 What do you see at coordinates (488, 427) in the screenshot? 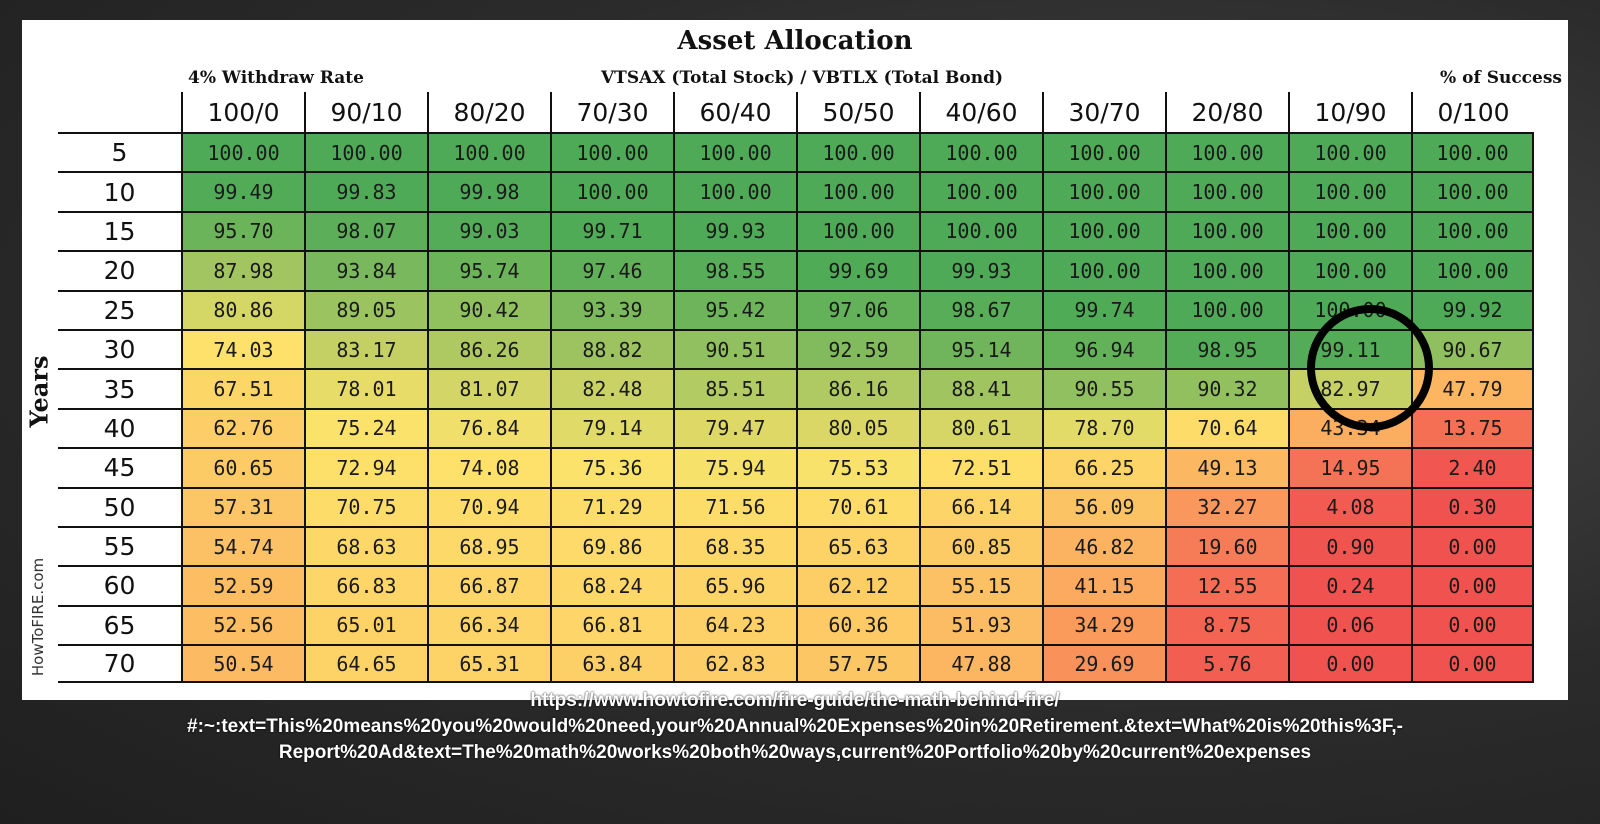
I see `heatmap-cell: 76.84` at bounding box center [488, 427].